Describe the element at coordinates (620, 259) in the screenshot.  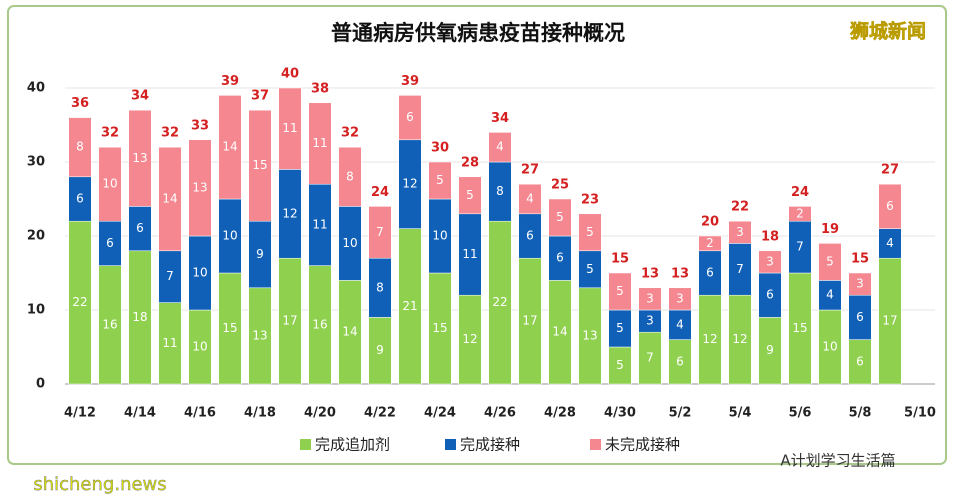
I see `total-label: 15` at that location.